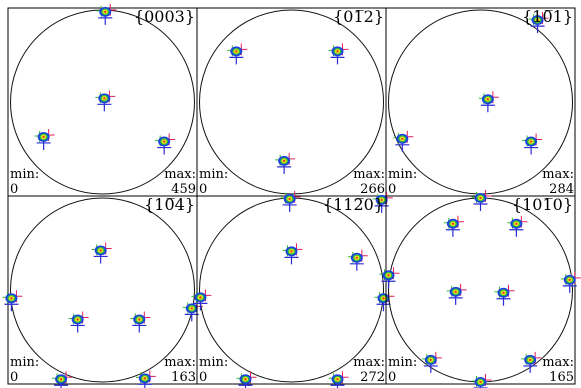 This screenshot has height=388, width=581. I want to click on max-value: 459, so click(183, 189).